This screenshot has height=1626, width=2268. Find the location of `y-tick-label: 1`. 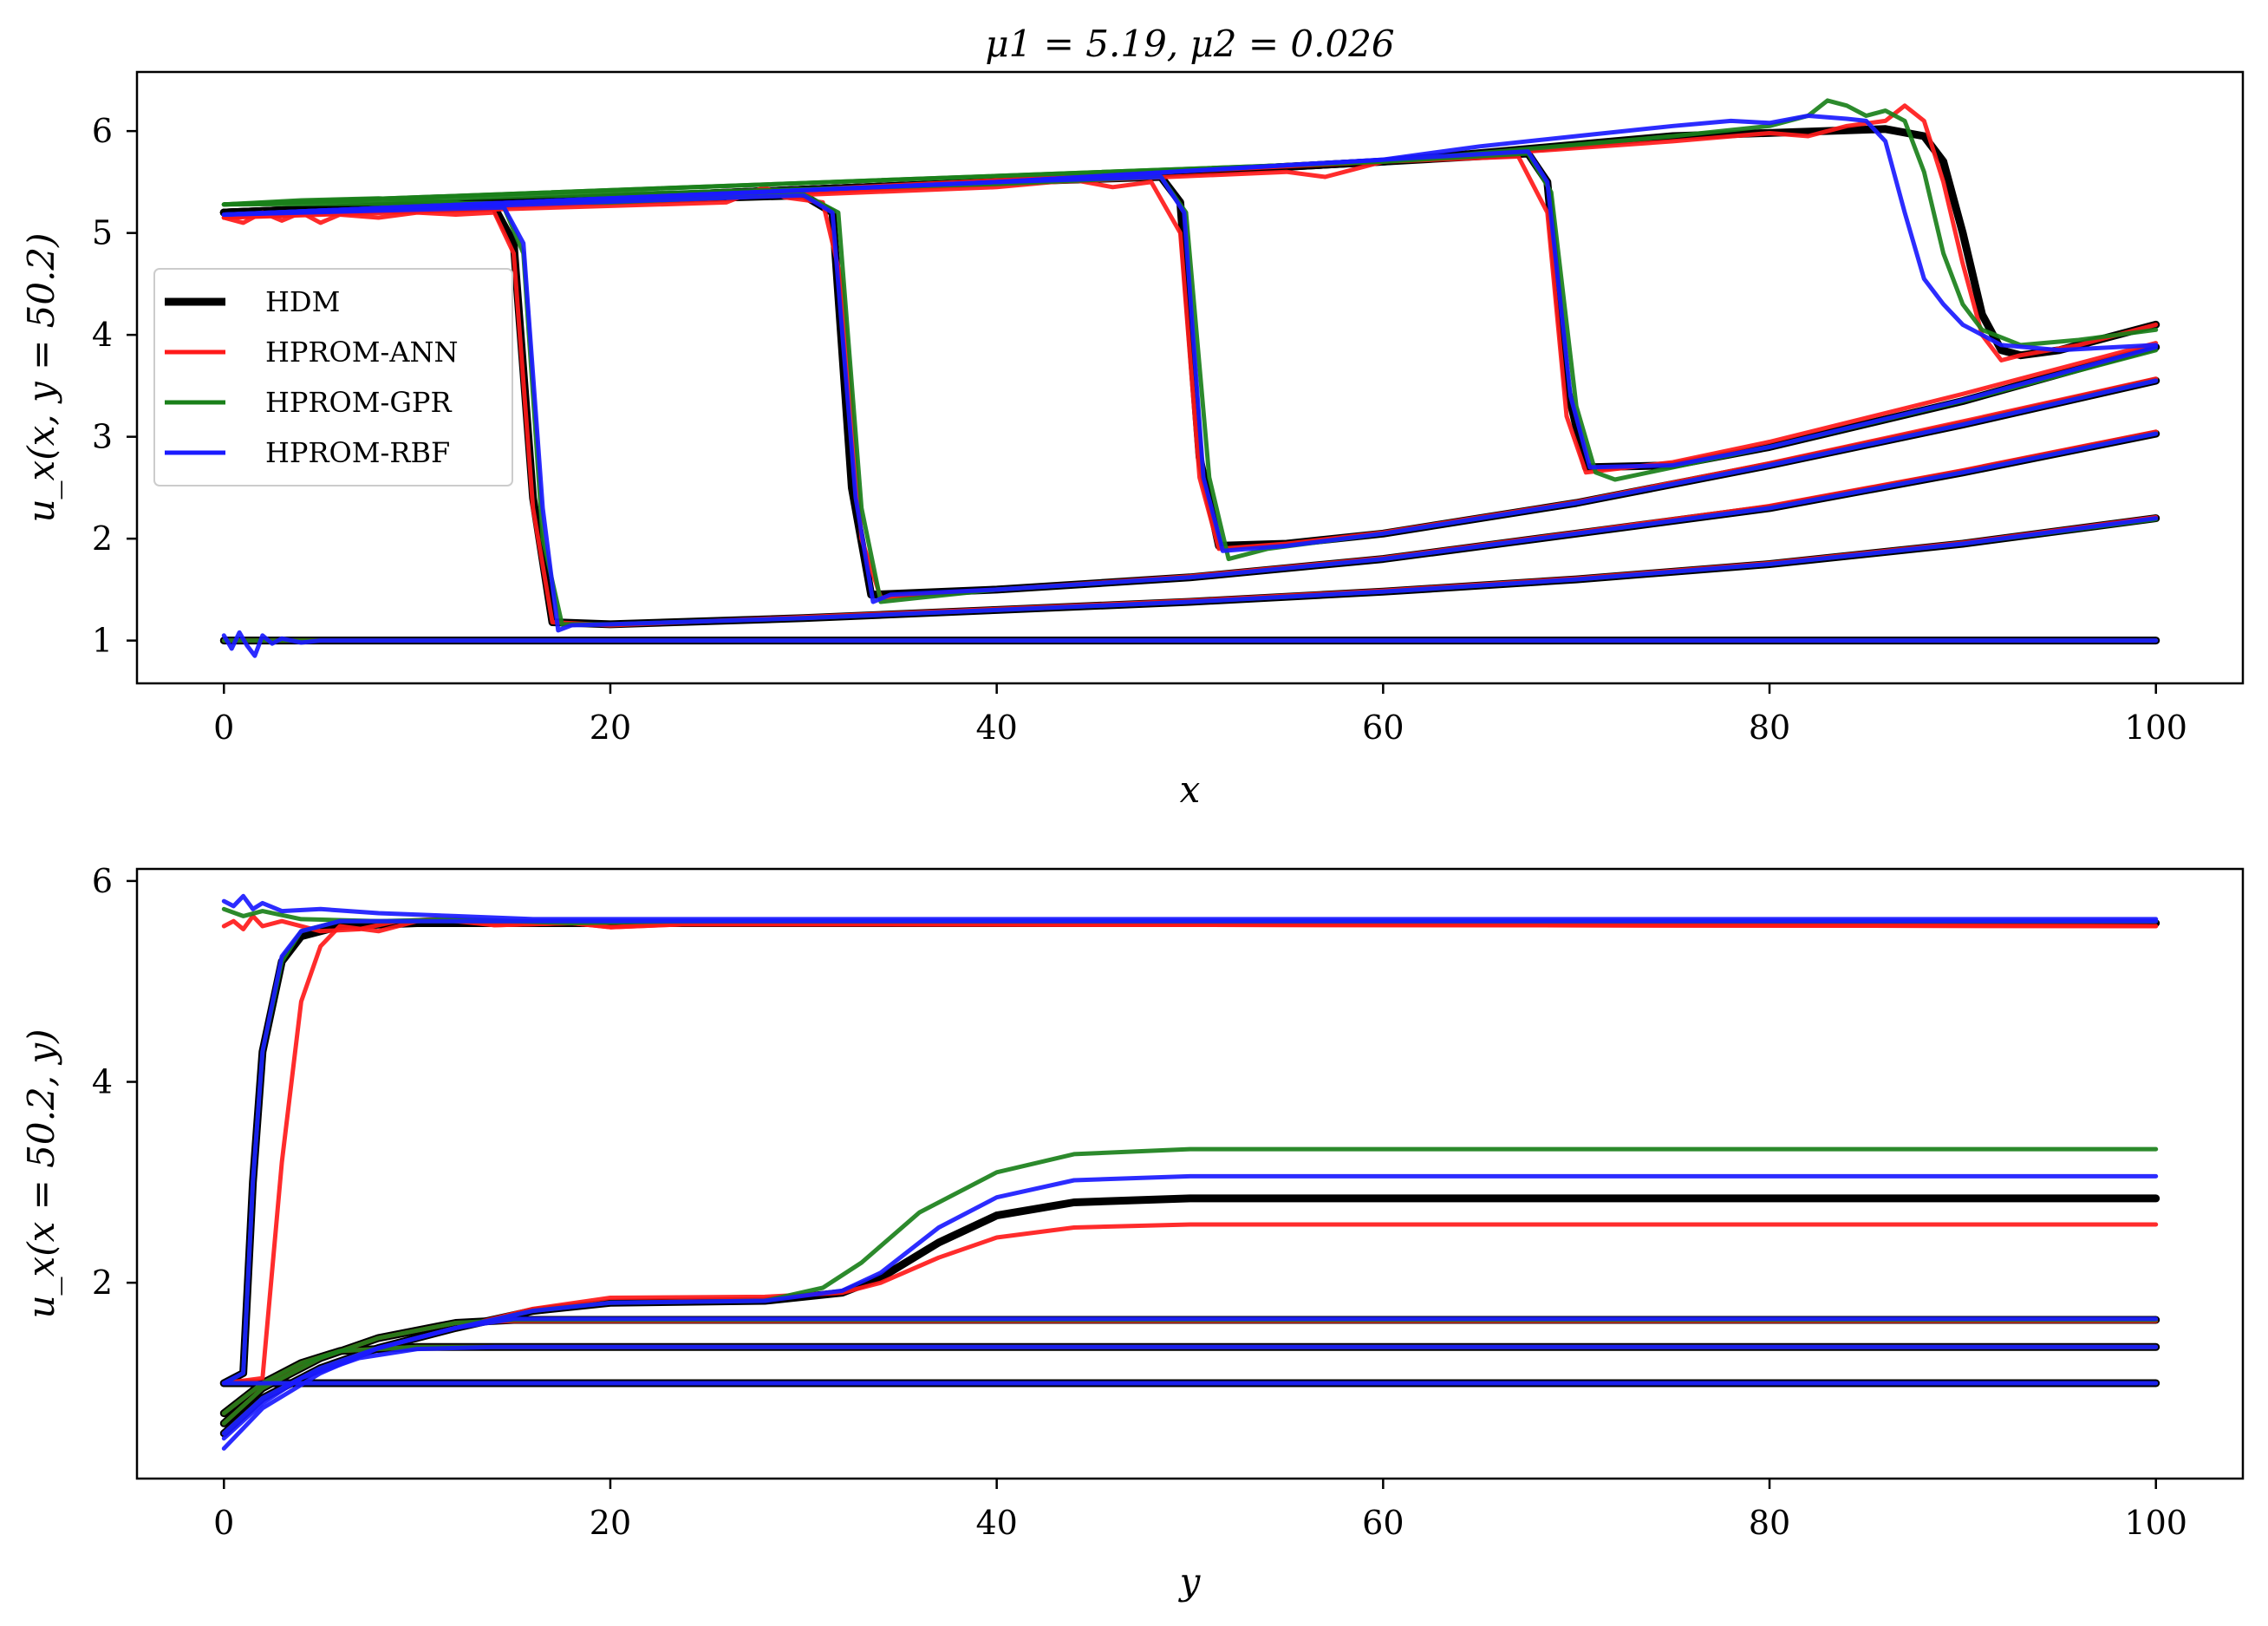

y-tick-label: 1 is located at coordinates (102, 641).